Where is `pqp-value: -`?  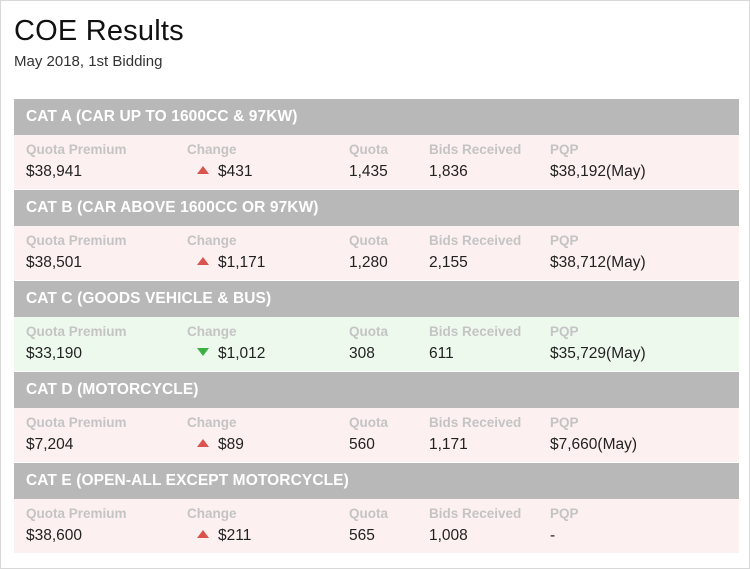 pqp-value: - is located at coordinates (553, 535).